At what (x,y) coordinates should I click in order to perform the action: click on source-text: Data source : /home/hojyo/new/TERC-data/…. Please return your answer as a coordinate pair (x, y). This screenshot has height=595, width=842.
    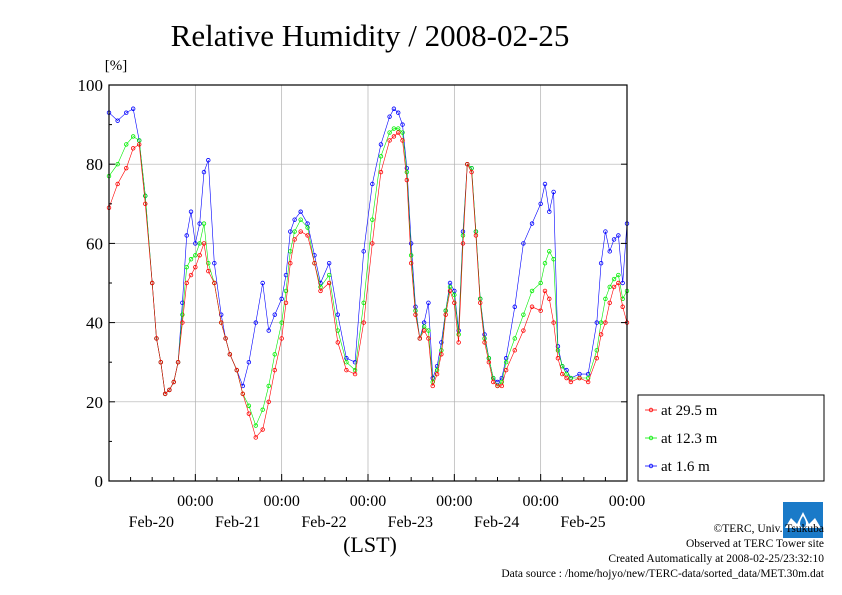
    Looking at the image, I should click on (662, 574).